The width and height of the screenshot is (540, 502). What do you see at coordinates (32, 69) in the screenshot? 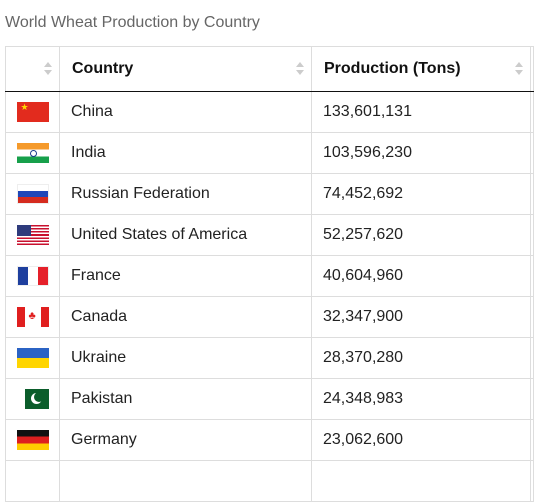
I see `flag-column-header` at bounding box center [32, 69].